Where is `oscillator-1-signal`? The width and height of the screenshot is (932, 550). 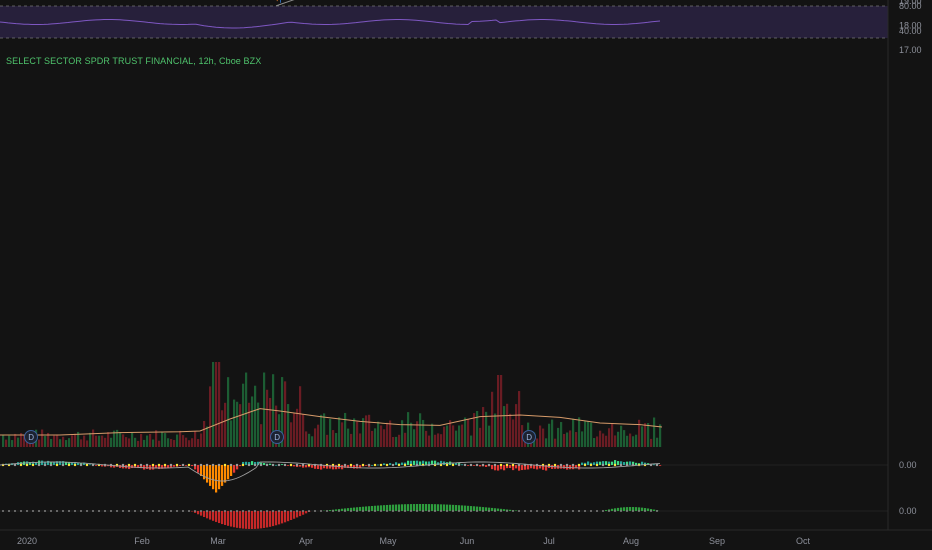
oscillator-1-signal is located at coordinates (330, 471).